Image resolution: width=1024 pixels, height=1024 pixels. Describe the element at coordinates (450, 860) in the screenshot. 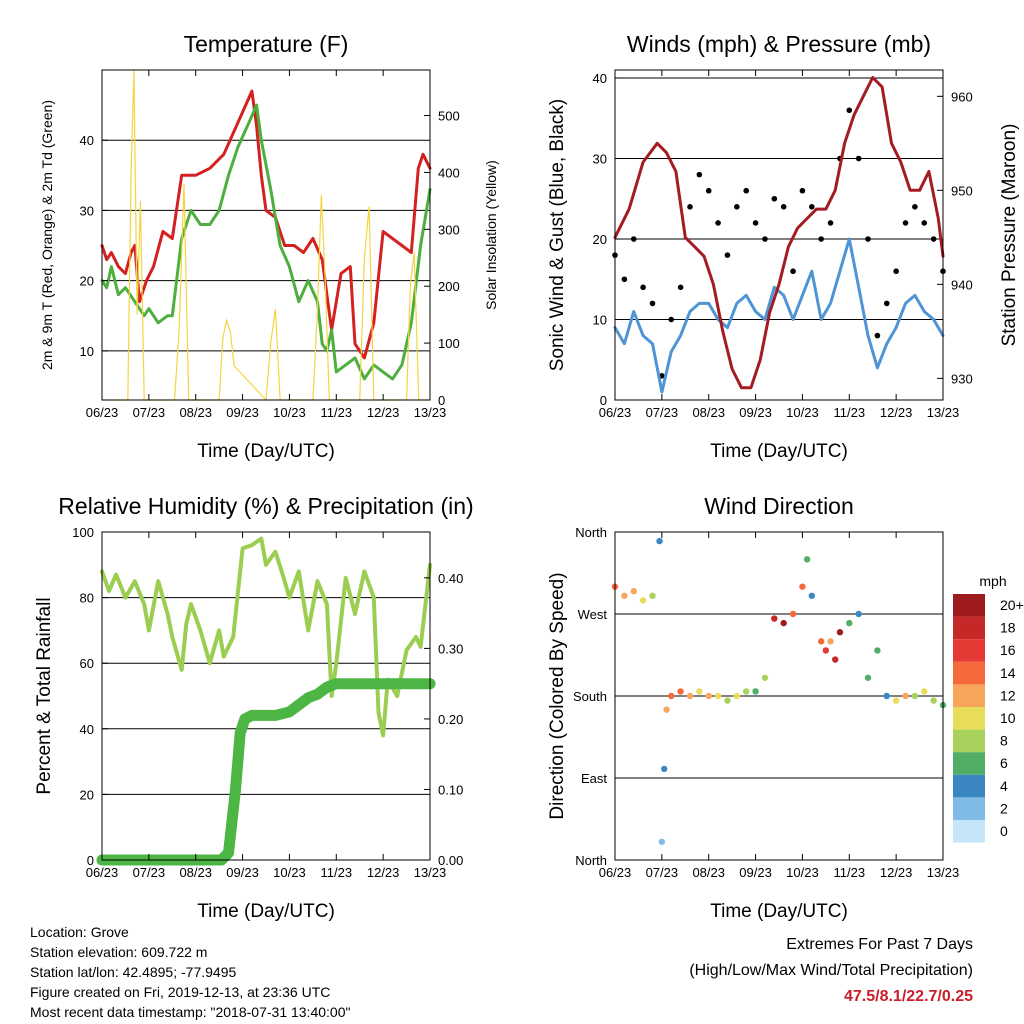

I see `y2-tick-label: 0.00` at that location.